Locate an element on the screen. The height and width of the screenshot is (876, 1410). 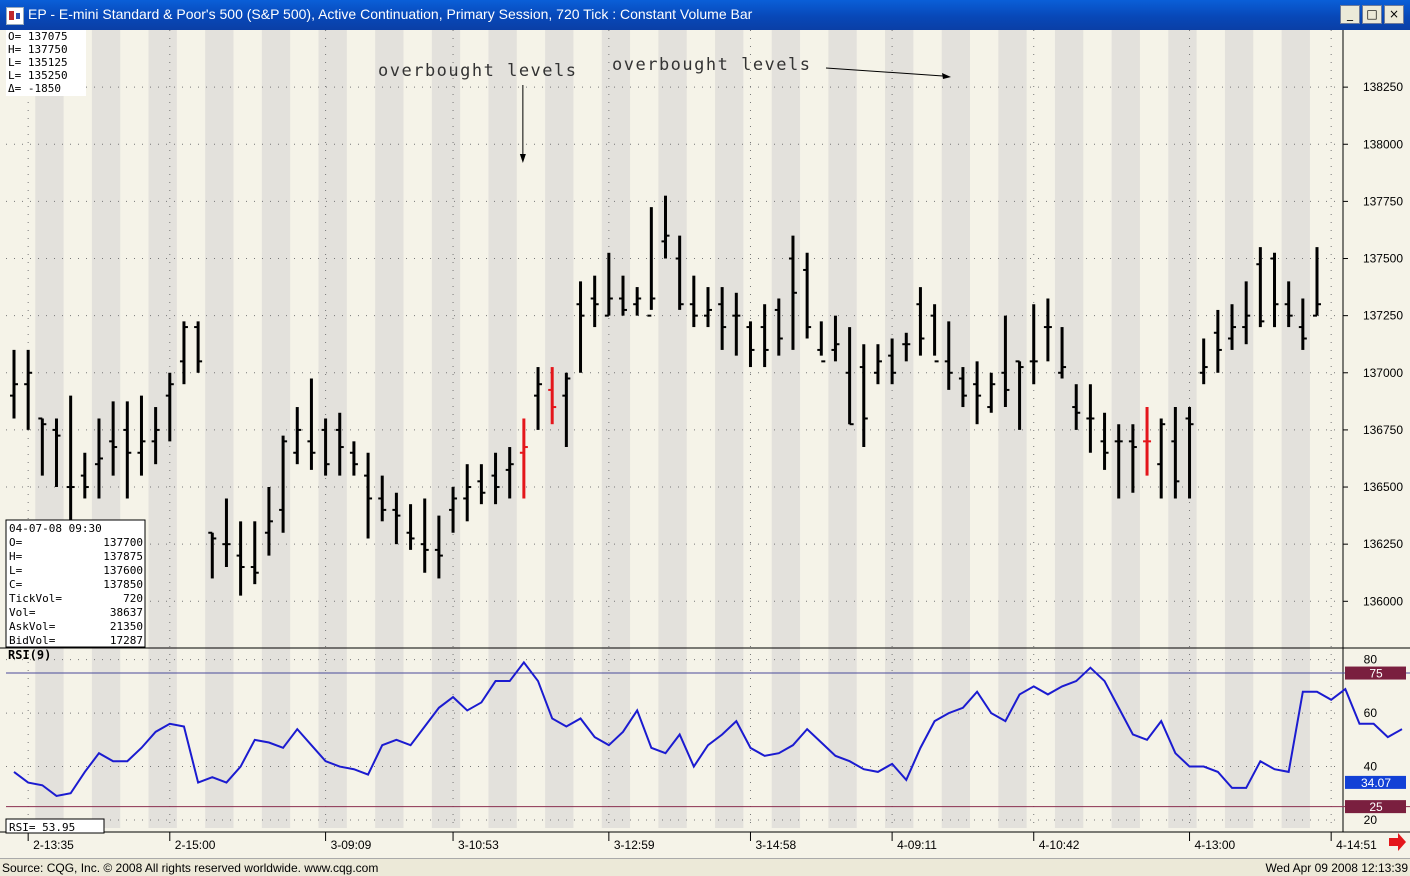
time-tick-label: 4-10:42 is located at coordinates (1059, 845).